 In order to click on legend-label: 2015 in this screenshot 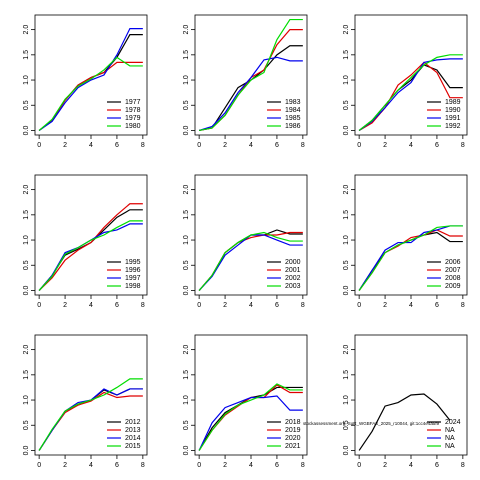, I will do `click(133, 446)`.